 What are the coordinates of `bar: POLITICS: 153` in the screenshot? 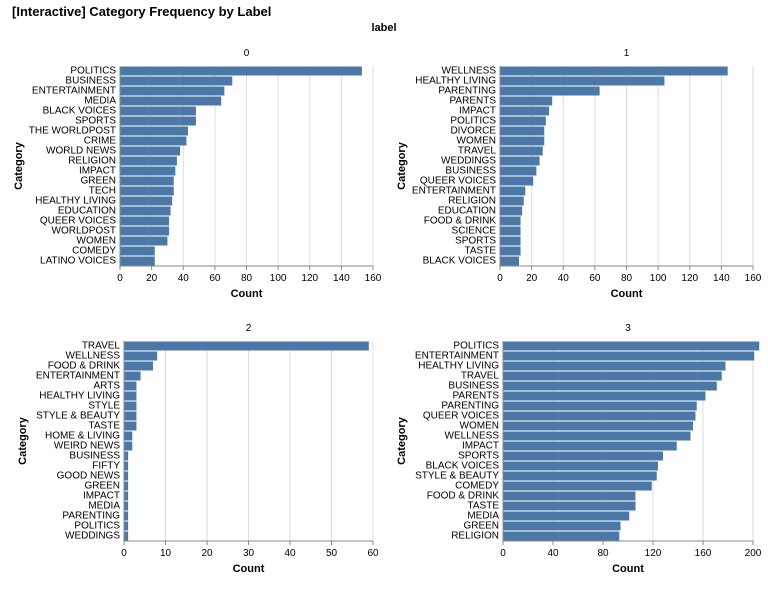 It's located at (241, 71).